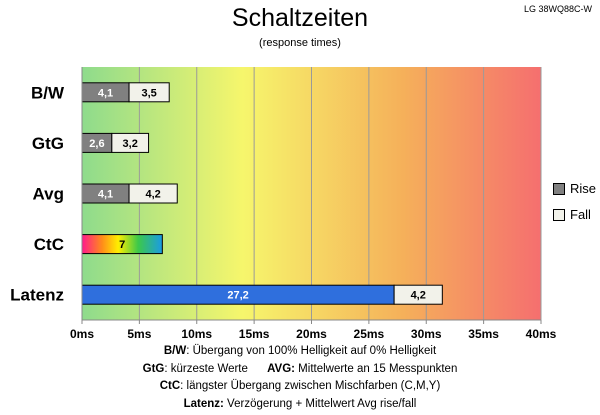 The width and height of the screenshot is (600, 415). Describe the element at coordinates (580, 214) in the screenshot. I see `legend-label-fall: Fall` at that location.